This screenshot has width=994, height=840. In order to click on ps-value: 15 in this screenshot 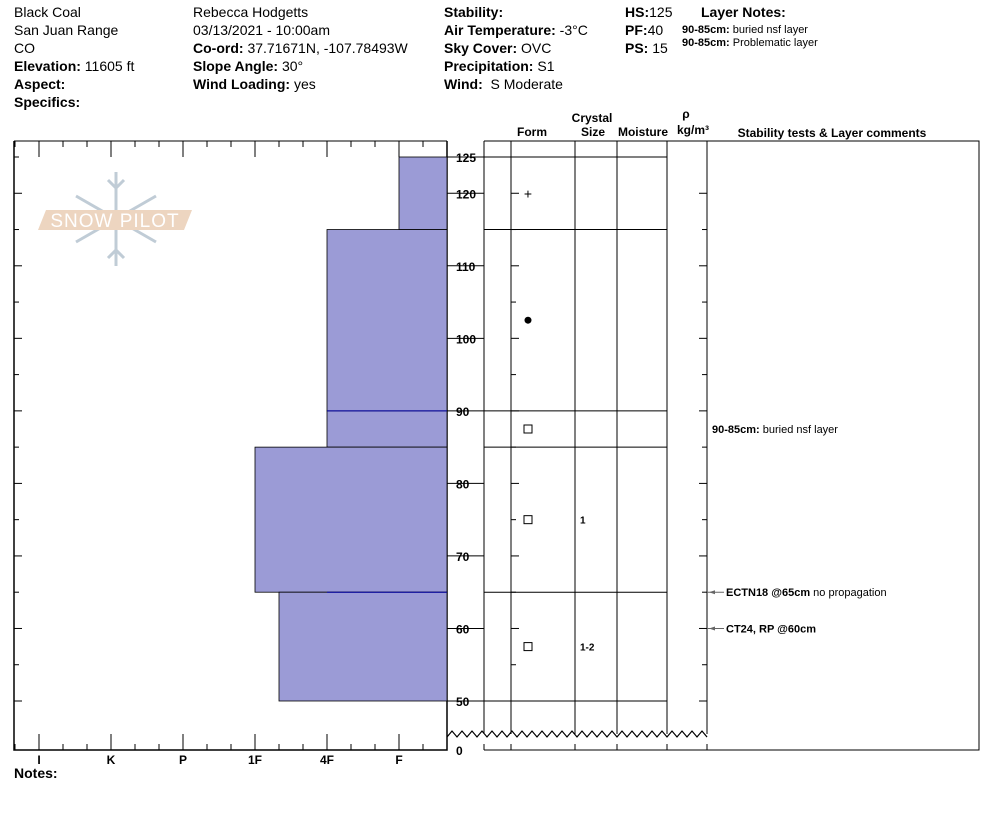, I will do `click(660, 48)`.